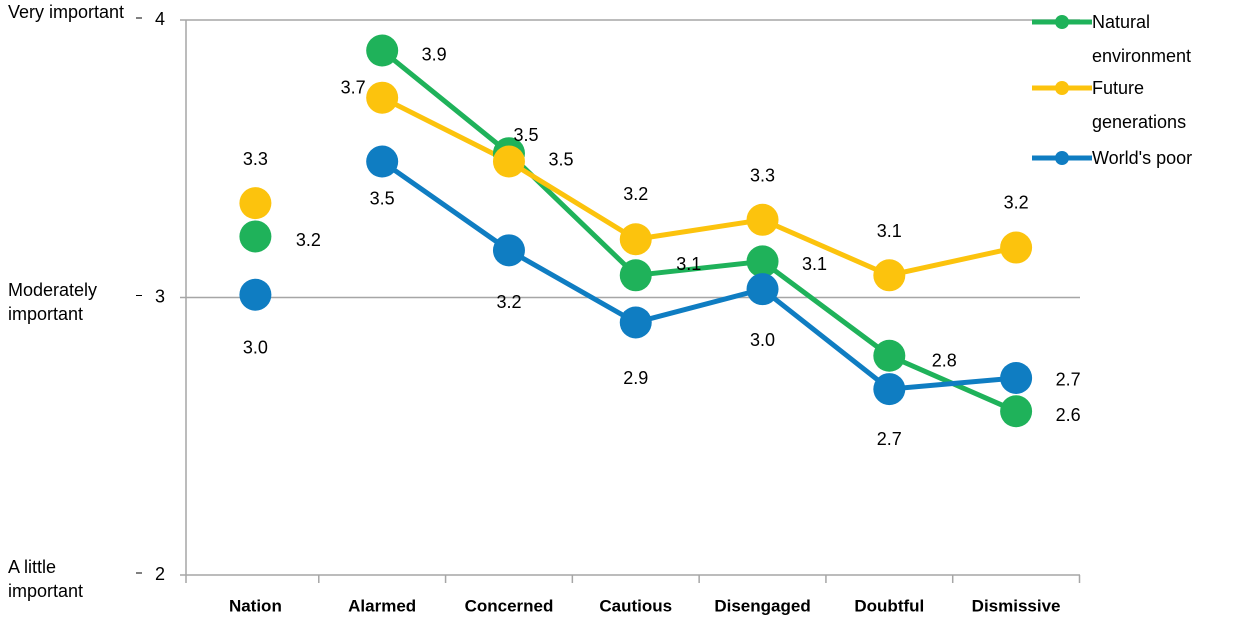  I want to click on data-label: 2.8, so click(944, 361).